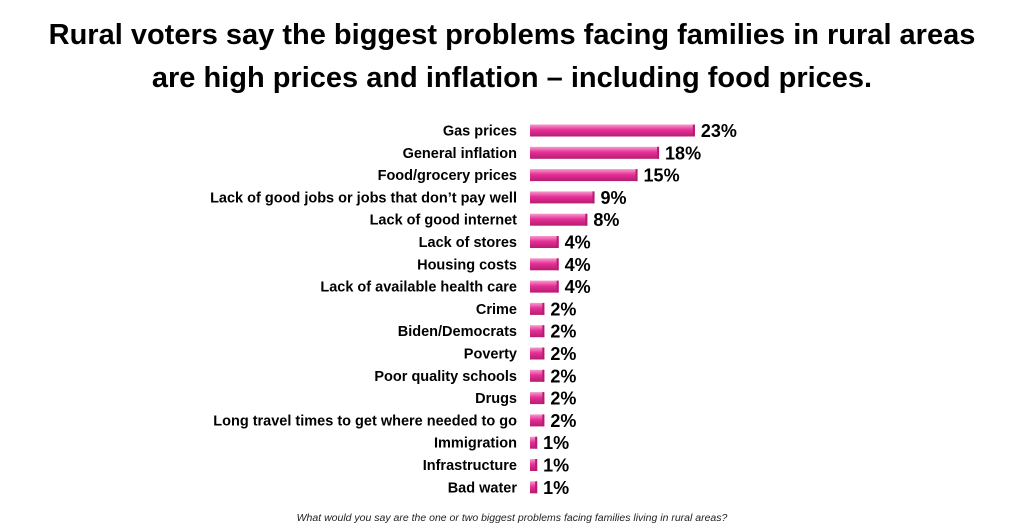 This screenshot has height=532, width=1024. I want to click on category-label: Lack of stores, so click(468, 243).